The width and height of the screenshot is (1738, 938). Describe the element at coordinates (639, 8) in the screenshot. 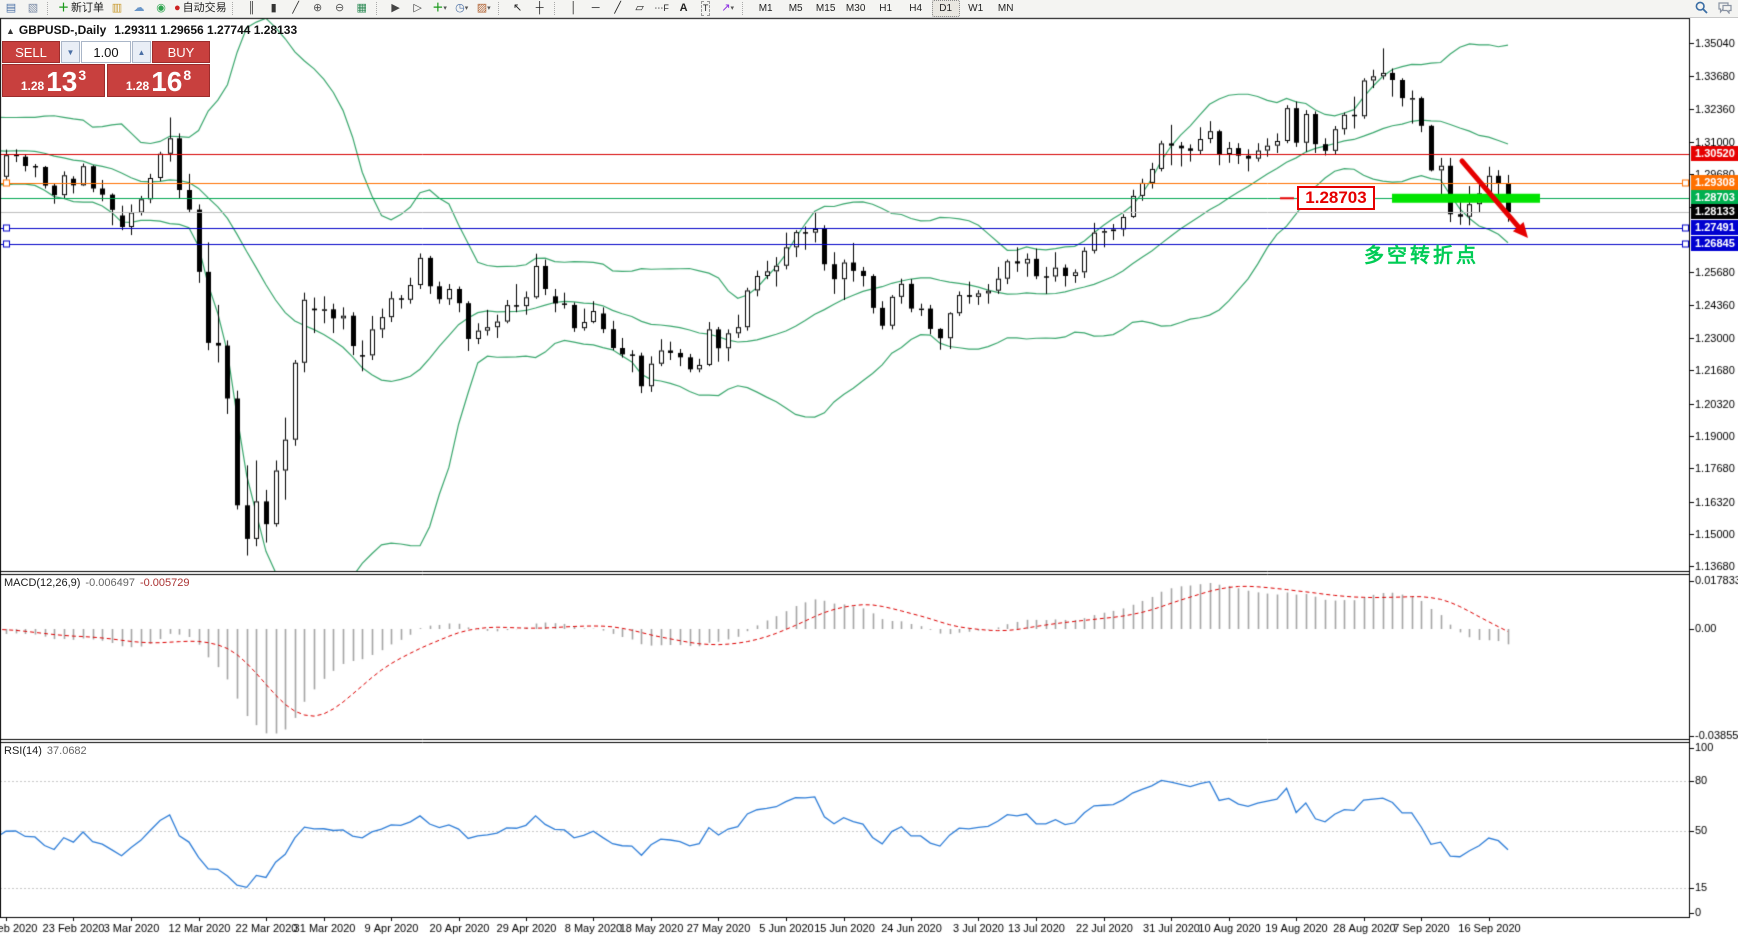

I see `channel-icon: ▱` at that location.